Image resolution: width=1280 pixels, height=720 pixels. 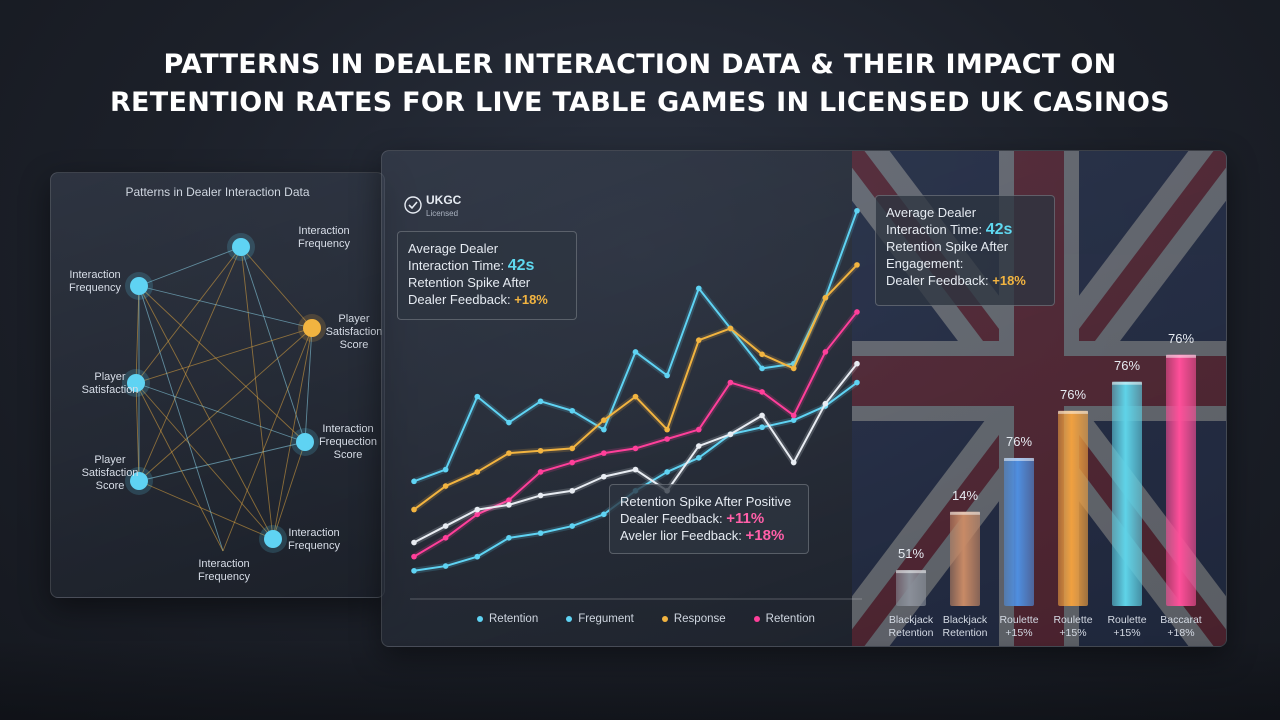 What do you see at coordinates (745, 518) in the screenshot?
I see `callout-mid-value-1: +11%` at bounding box center [745, 518].